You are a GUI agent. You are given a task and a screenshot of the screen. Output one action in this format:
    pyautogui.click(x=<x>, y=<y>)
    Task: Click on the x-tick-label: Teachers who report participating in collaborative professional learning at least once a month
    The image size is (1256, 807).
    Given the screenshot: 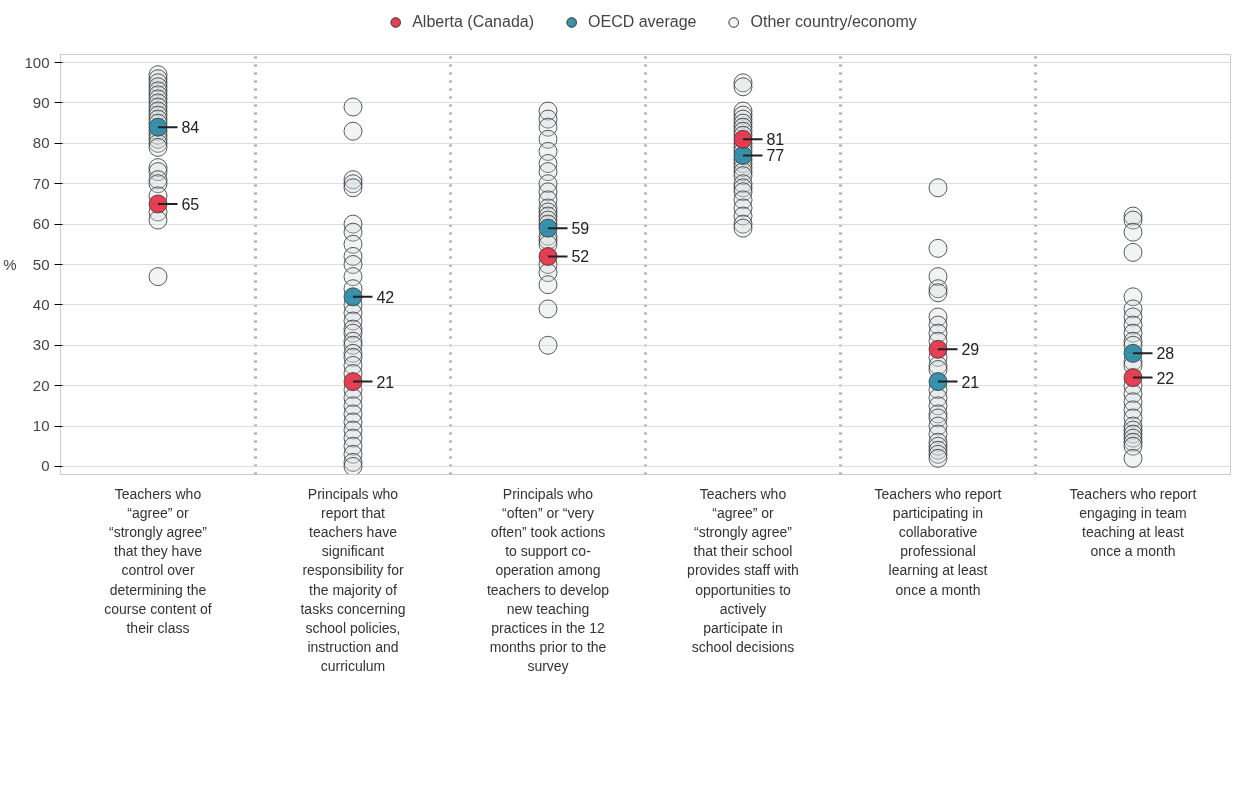 What is the action you would take?
    pyautogui.click(x=938, y=541)
    